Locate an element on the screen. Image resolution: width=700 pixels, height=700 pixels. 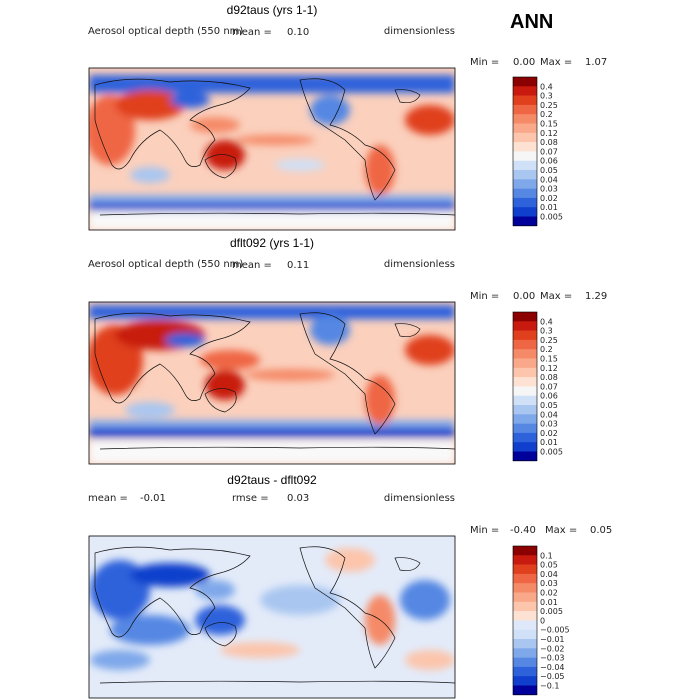
panel-2-min-value: 0.00 is located at coordinates (524, 296).